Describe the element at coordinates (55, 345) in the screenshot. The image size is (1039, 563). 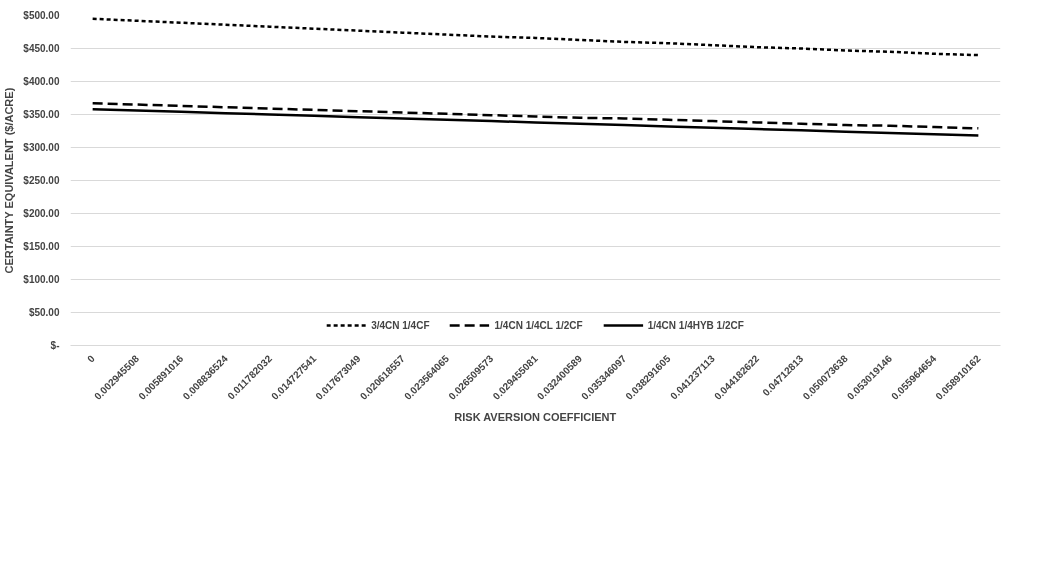
I see `y-tick-label: $-` at that location.